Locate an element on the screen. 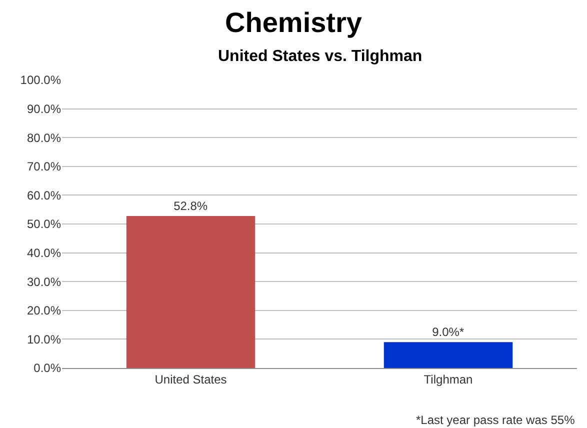  y-tick-label: 30.0% is located at coordinates (44, 281).